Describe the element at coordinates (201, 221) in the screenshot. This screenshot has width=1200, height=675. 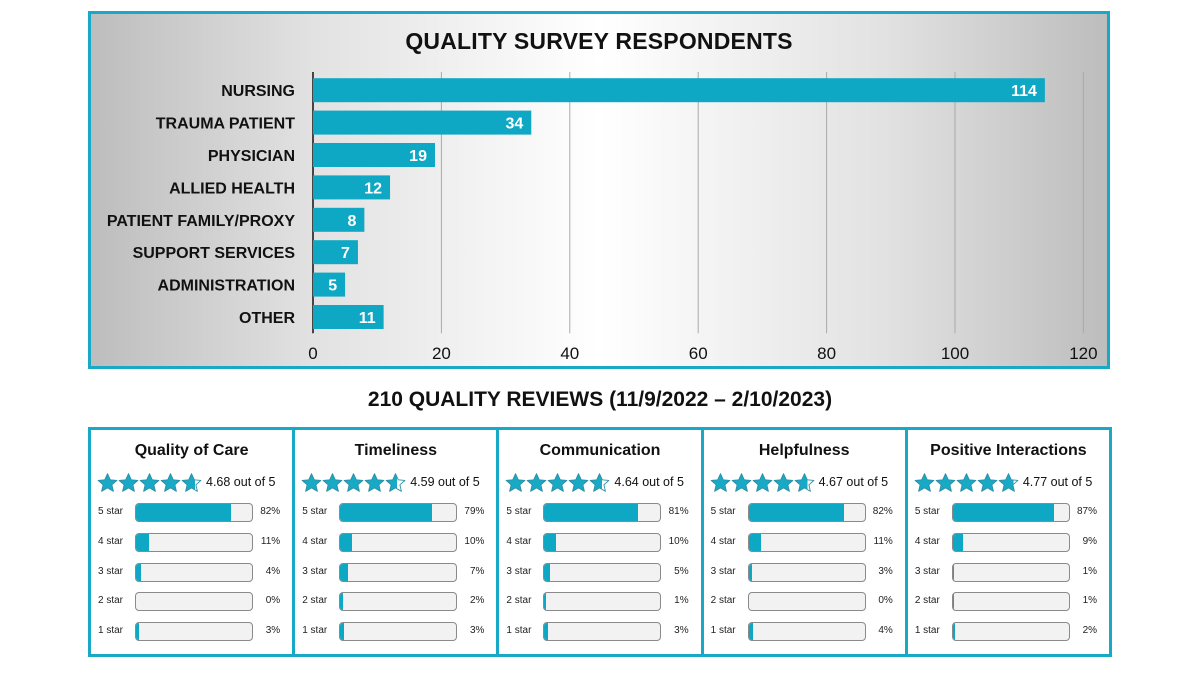
I see `category-label: PATIENT FAMILY/PROXY` at that location.